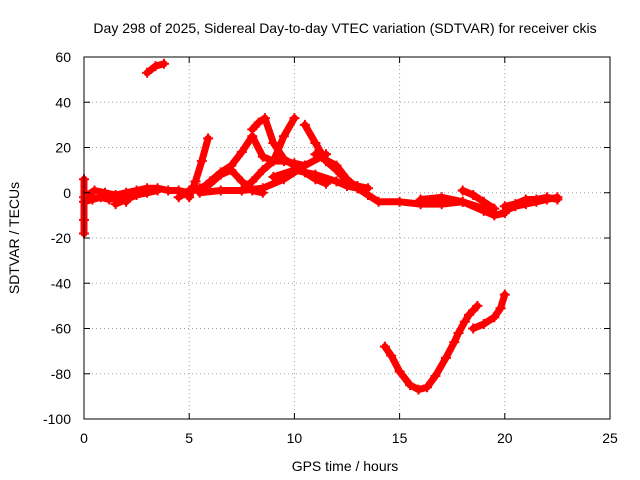 This screenshot has height=480, width=640. I want to click on y-tick-label: 60, so click(63, 57).